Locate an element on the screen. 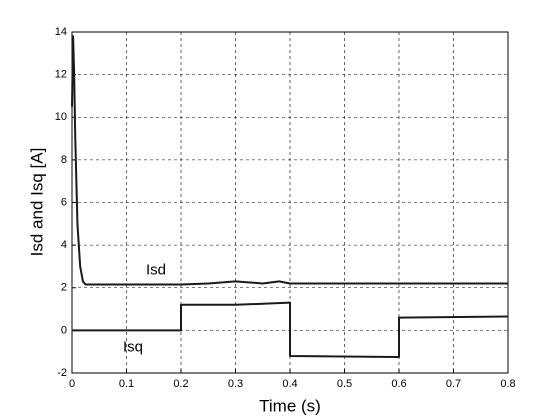 The height and width of the screenshot is (420, 560). y-tick-label: 12 is located at coordinates (61, 75).